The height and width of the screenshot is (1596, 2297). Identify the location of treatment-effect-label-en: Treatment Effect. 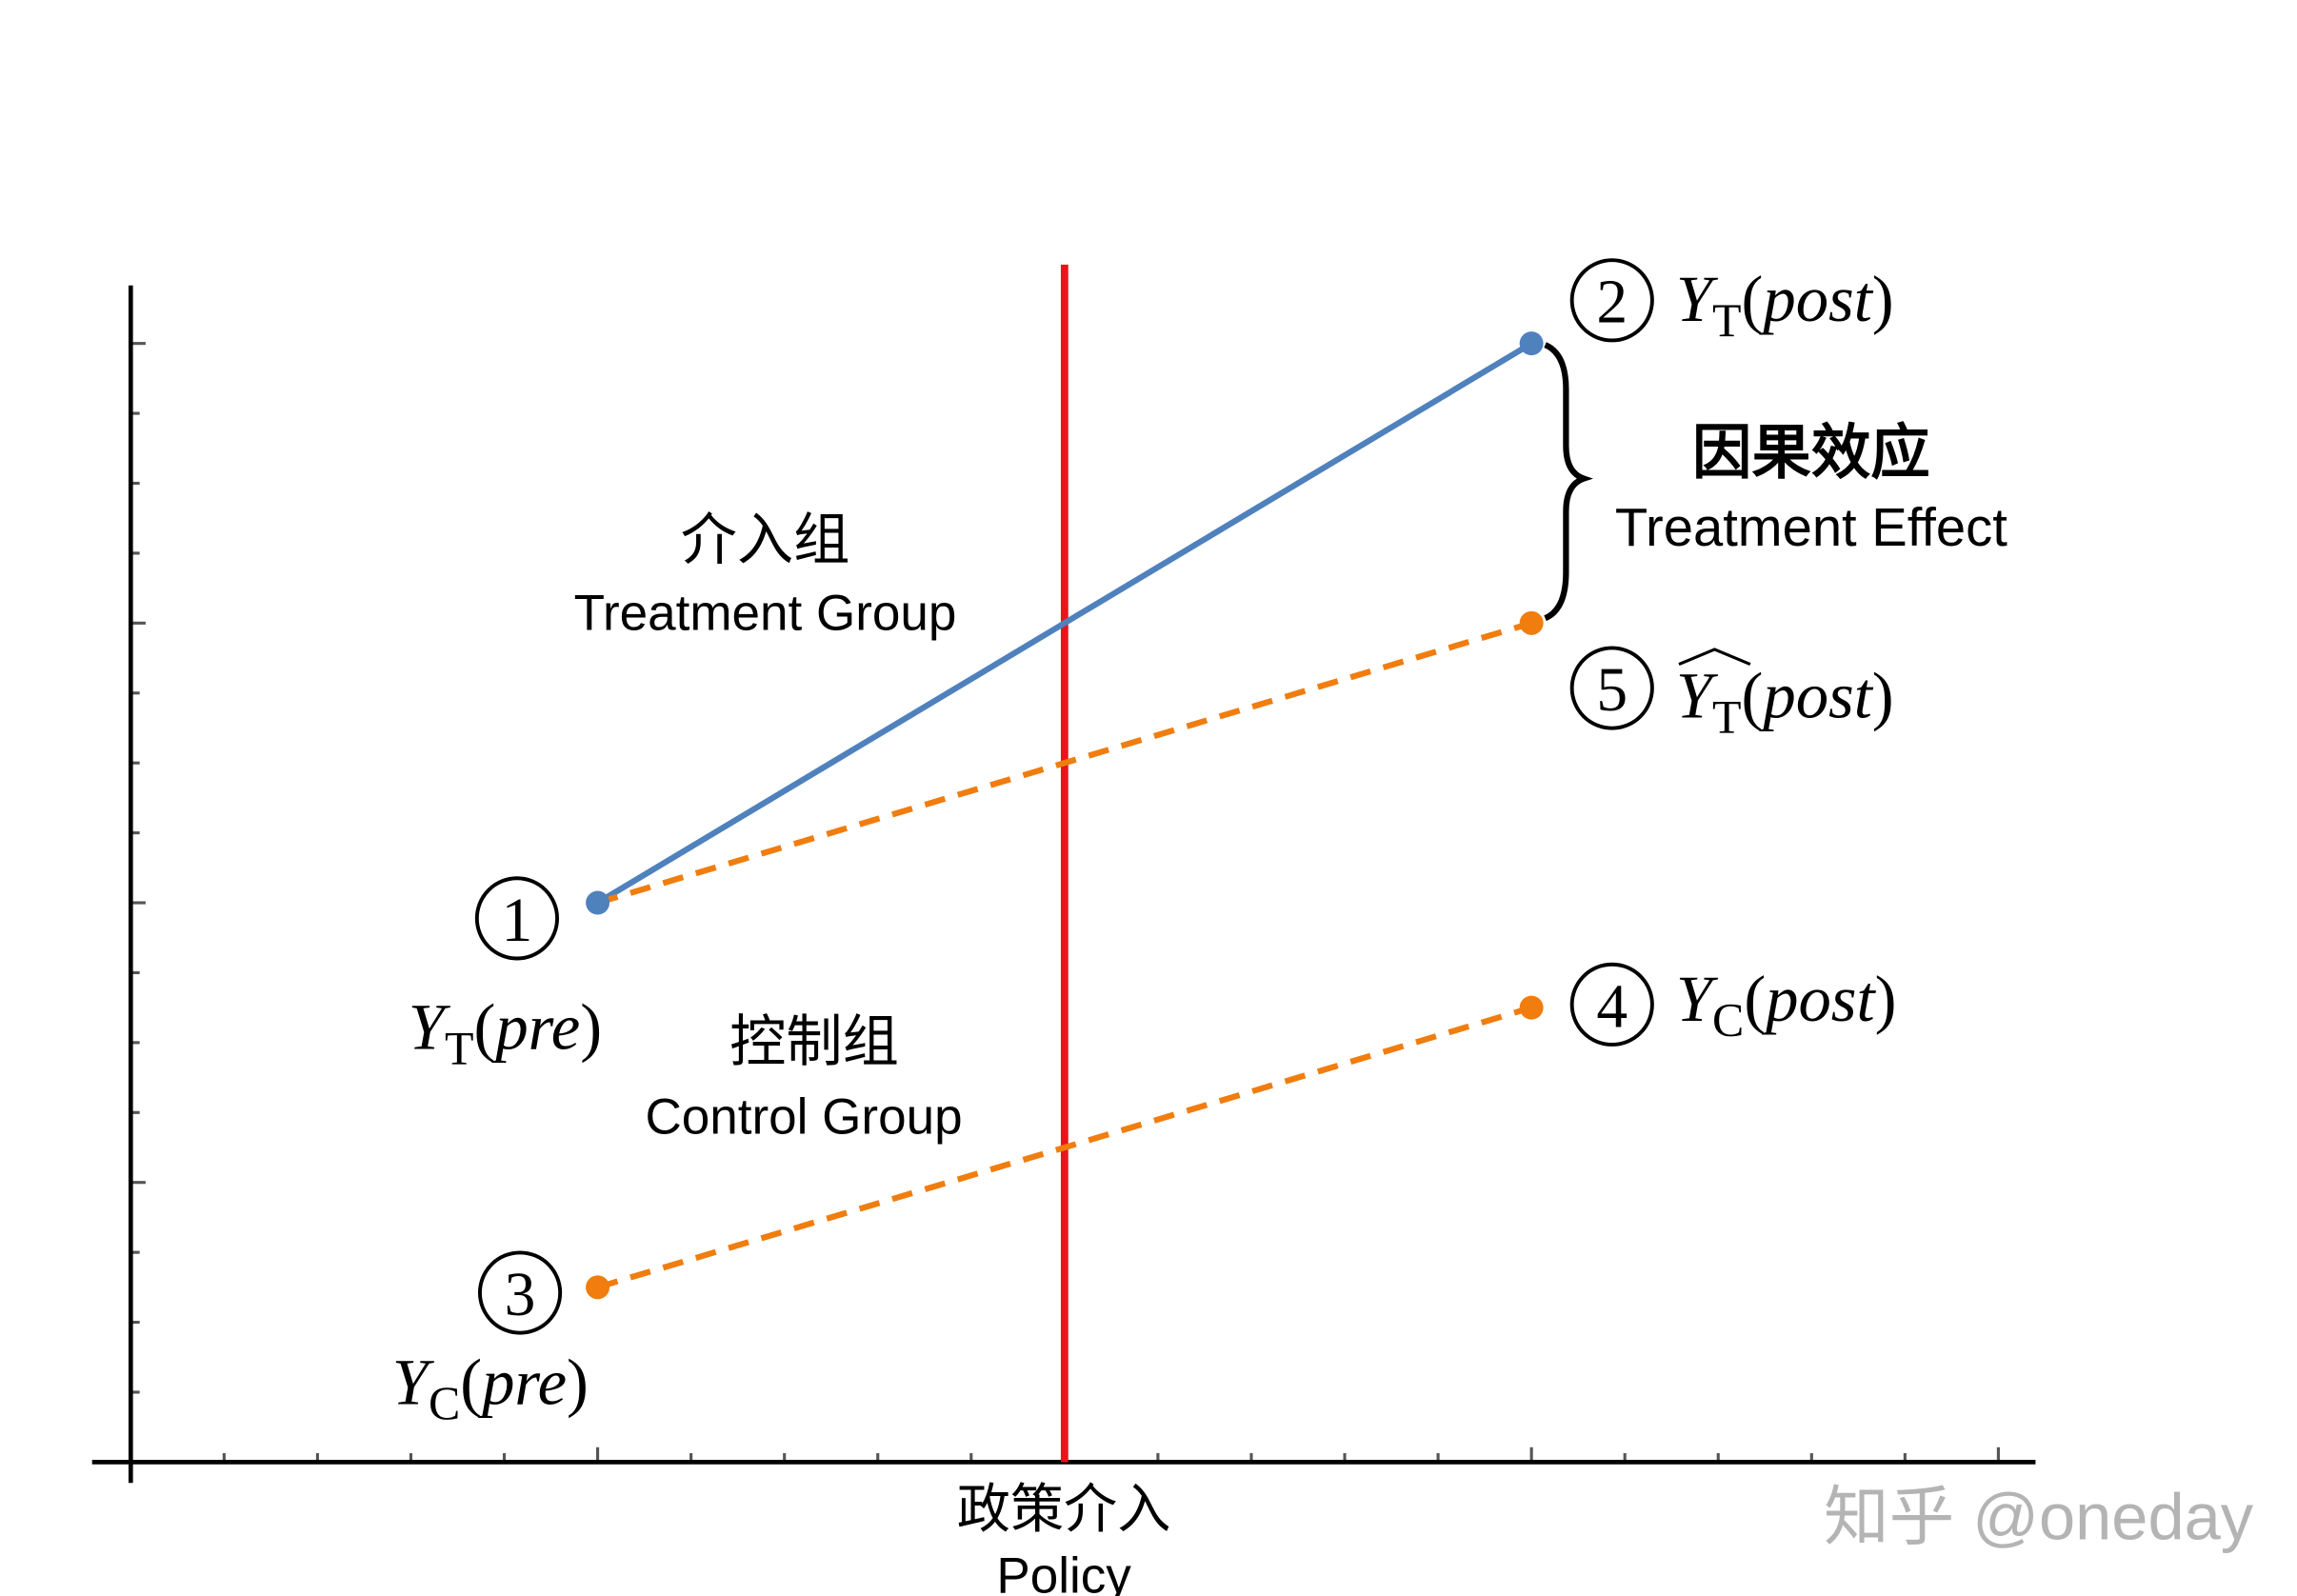
(1811, 527).